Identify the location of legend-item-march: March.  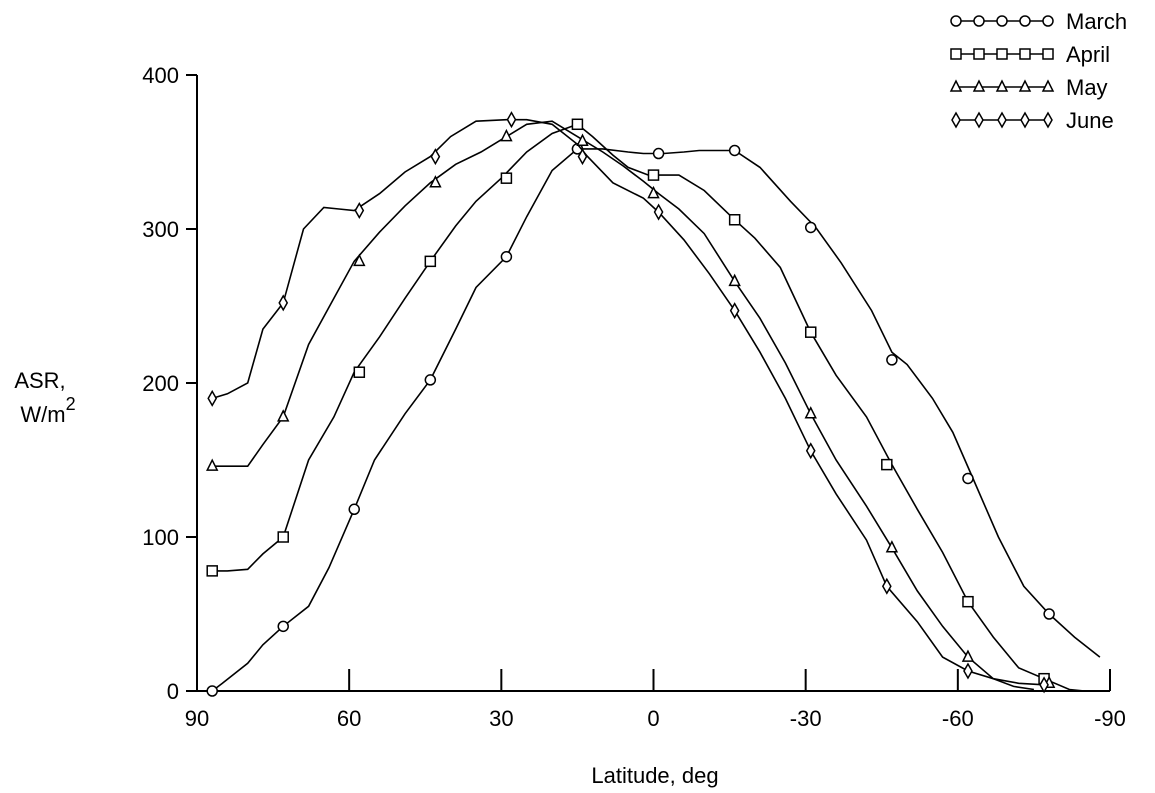
(1038, 21).